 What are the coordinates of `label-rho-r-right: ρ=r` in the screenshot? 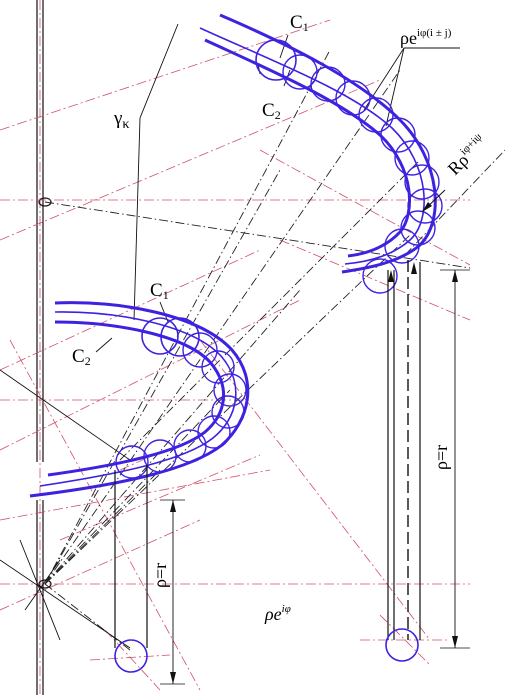 It's located at (441, 457).